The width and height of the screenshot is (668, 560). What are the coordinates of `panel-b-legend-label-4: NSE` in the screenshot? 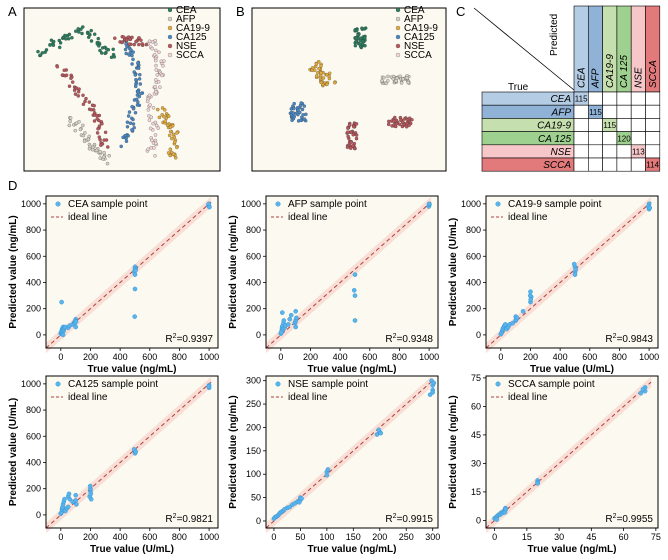 It's located at (414, 46).